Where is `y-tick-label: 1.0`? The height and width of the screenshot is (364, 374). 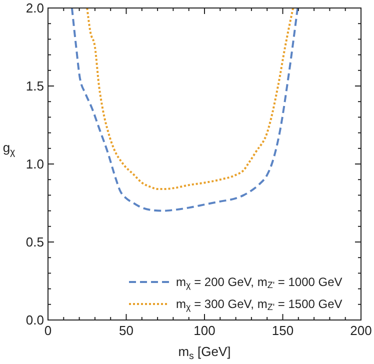
y-tick-label: 1.0 is located at coordinates (35, 164).